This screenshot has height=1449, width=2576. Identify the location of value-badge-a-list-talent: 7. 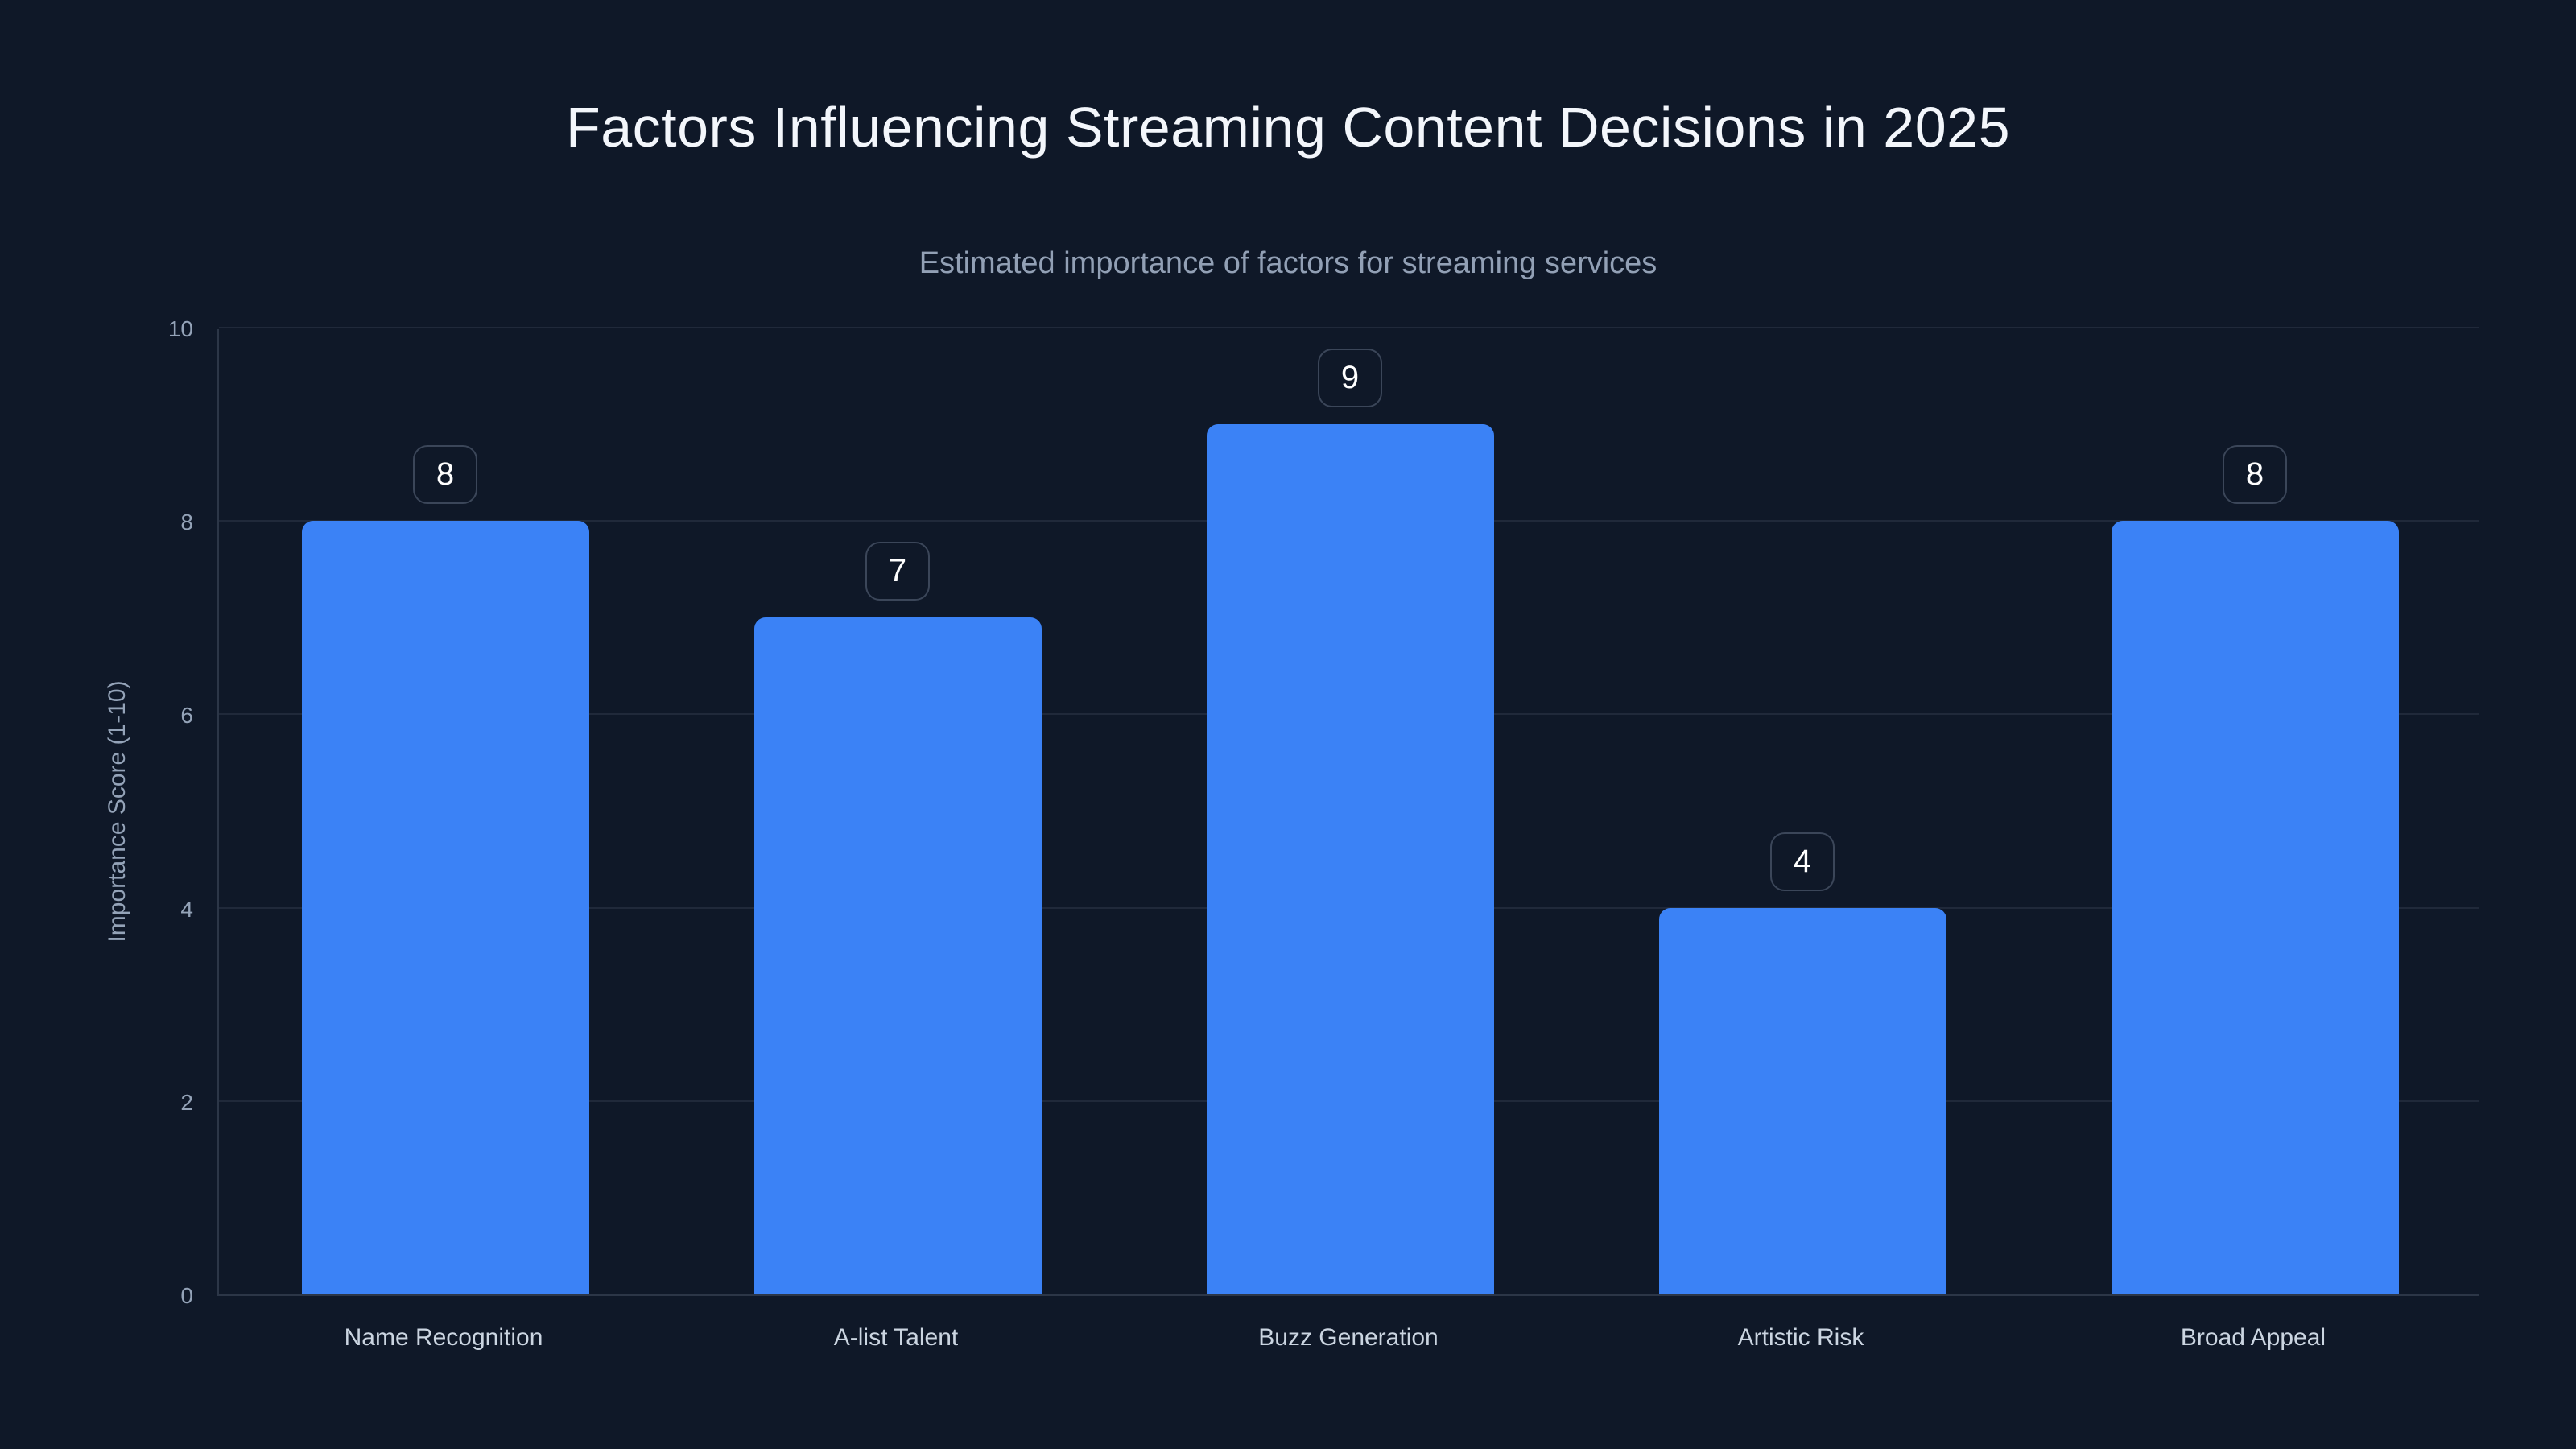
(897, 571).